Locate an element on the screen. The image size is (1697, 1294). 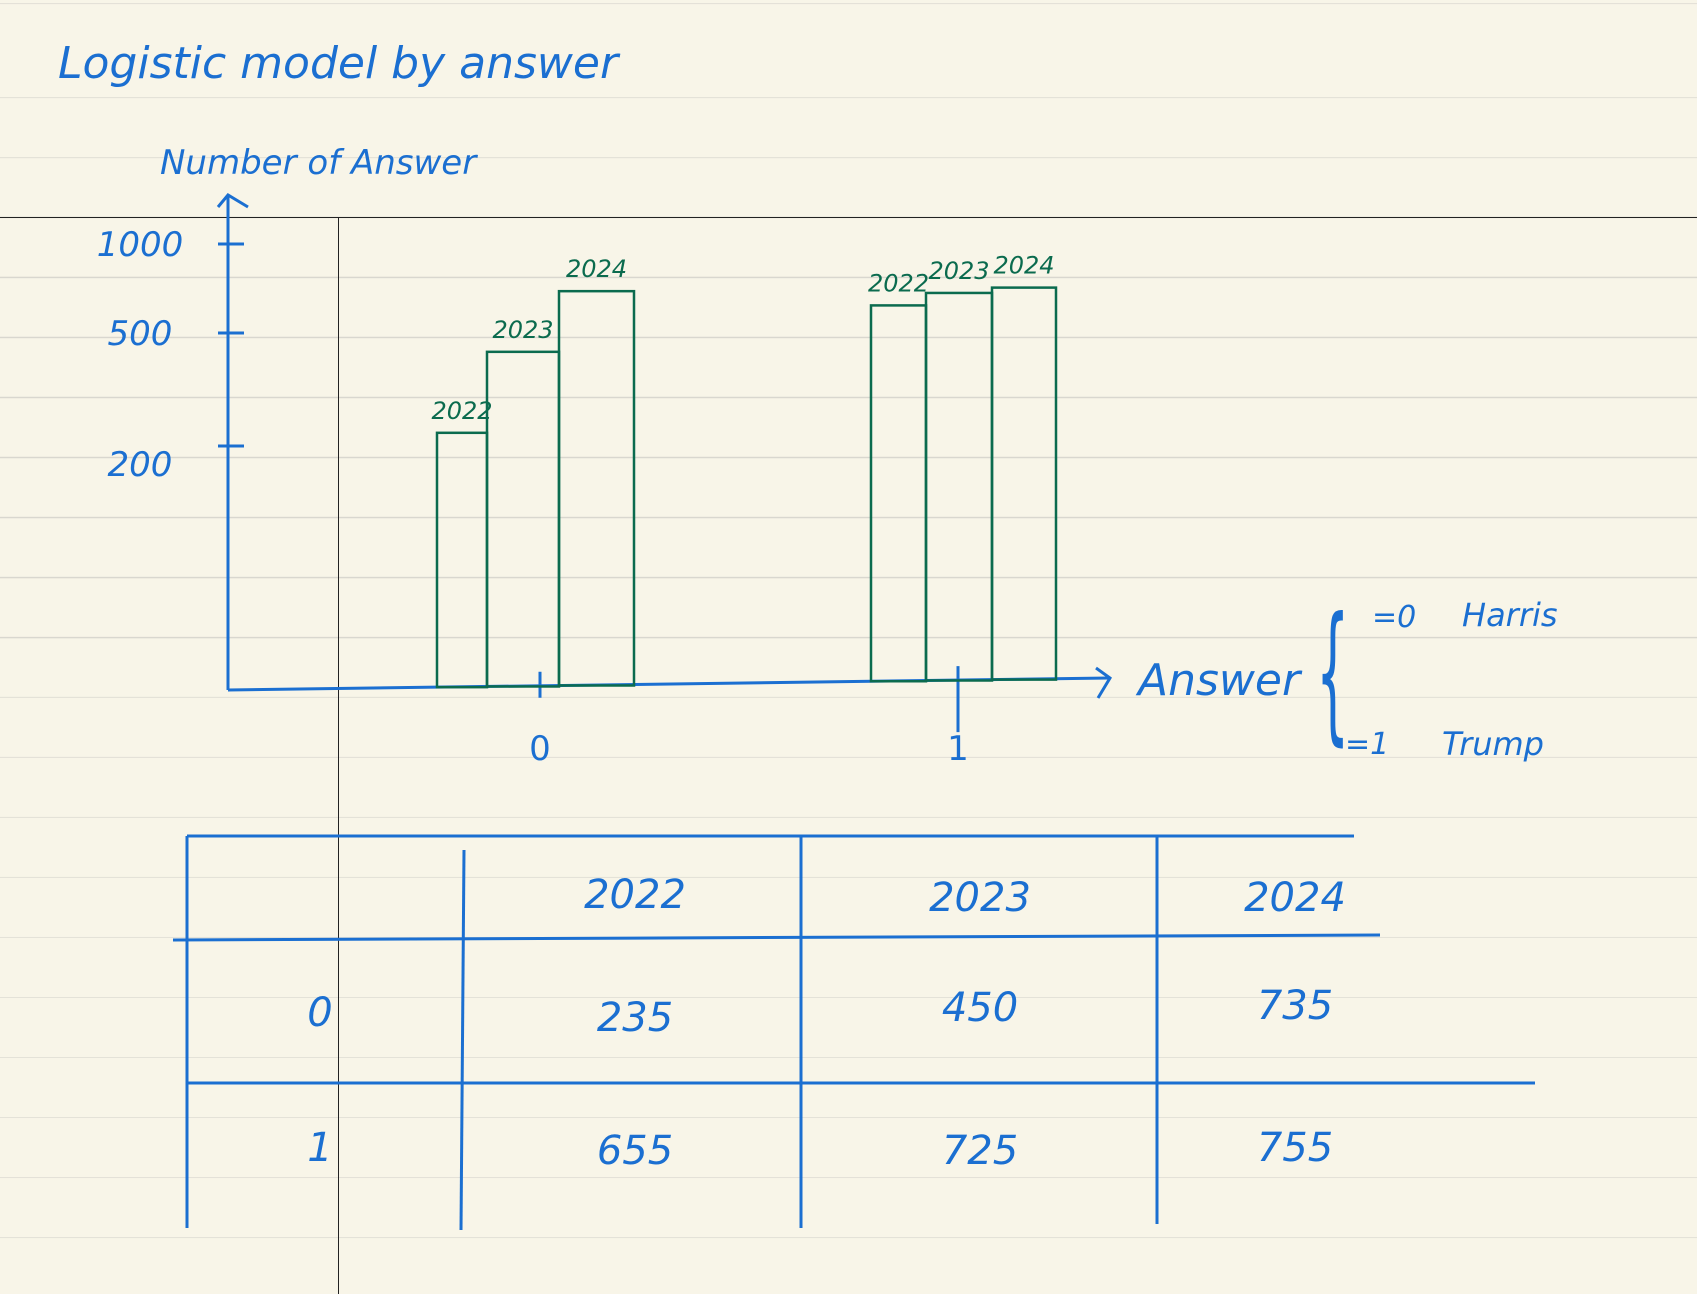
y-tick-label: 1000 is located at coordinates (140, 245).